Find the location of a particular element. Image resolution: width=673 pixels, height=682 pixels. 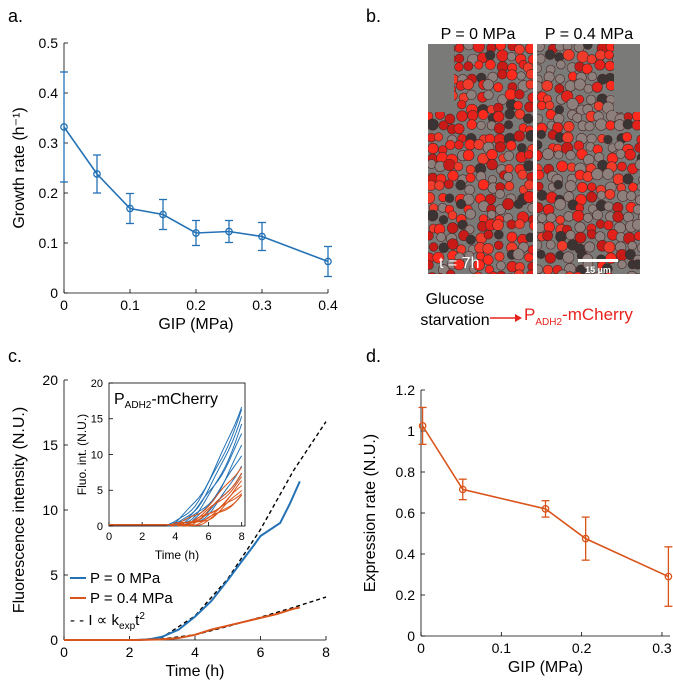

inset-trace is located at coordinates (176, 510).